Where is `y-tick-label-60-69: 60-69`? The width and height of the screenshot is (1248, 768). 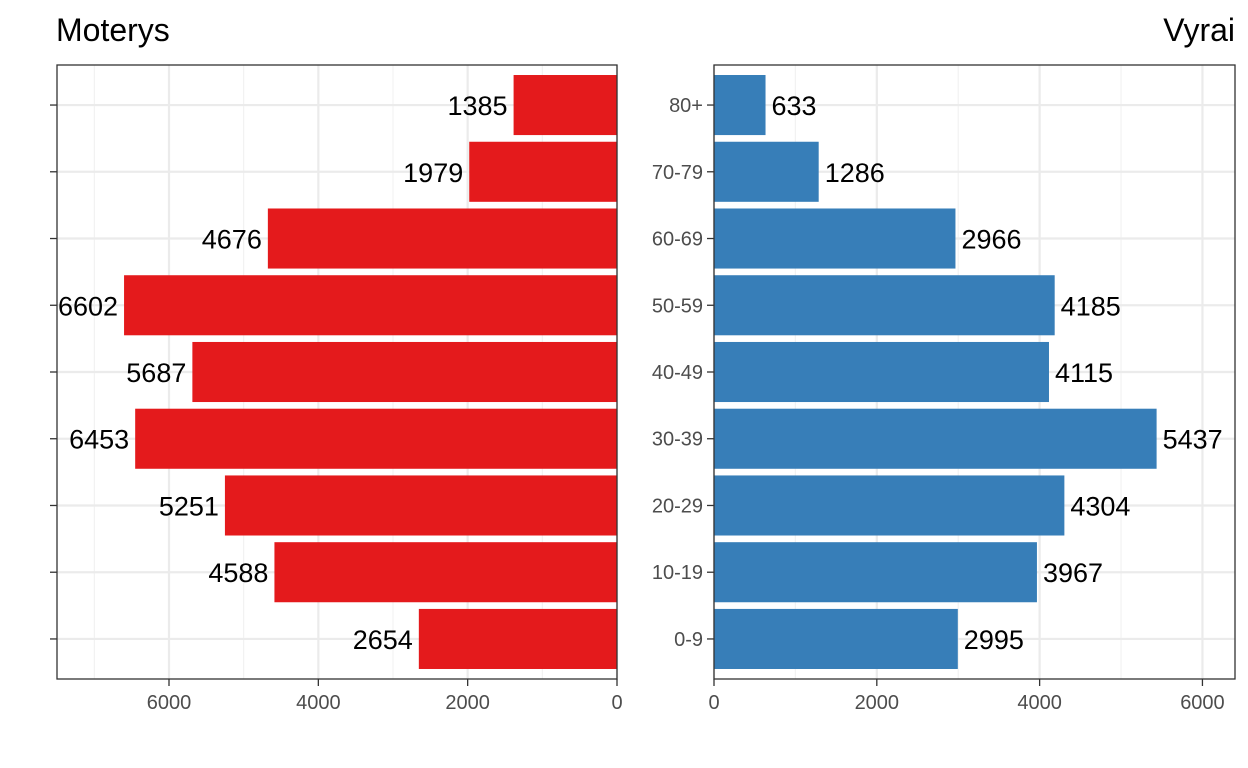 y-tick-label-60-69: 60-69 is located at coordinates (677, 240).